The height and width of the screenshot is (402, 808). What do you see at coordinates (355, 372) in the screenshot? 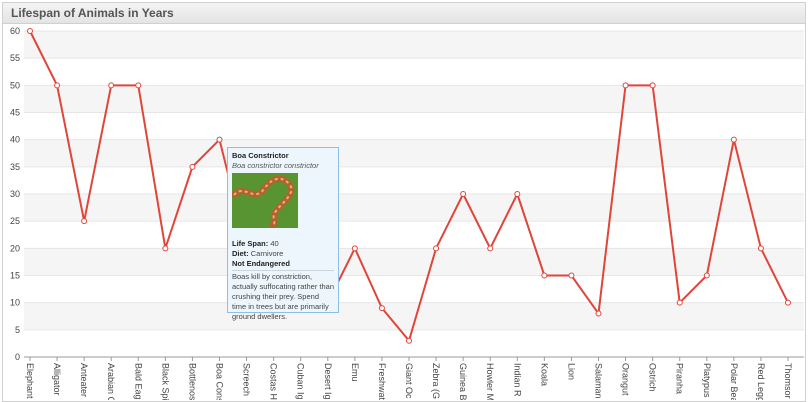
I see `x-tick-label: Emu` at bounding box center [355, 372].